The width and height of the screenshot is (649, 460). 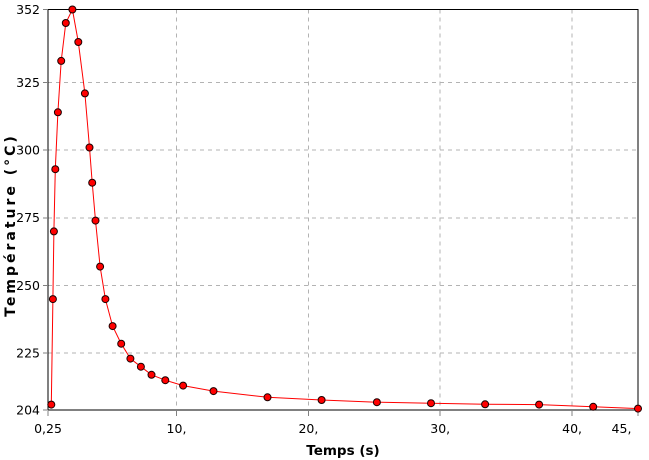 I want to click on x-axis-title: Temps (s), so click(x=342, y=451).